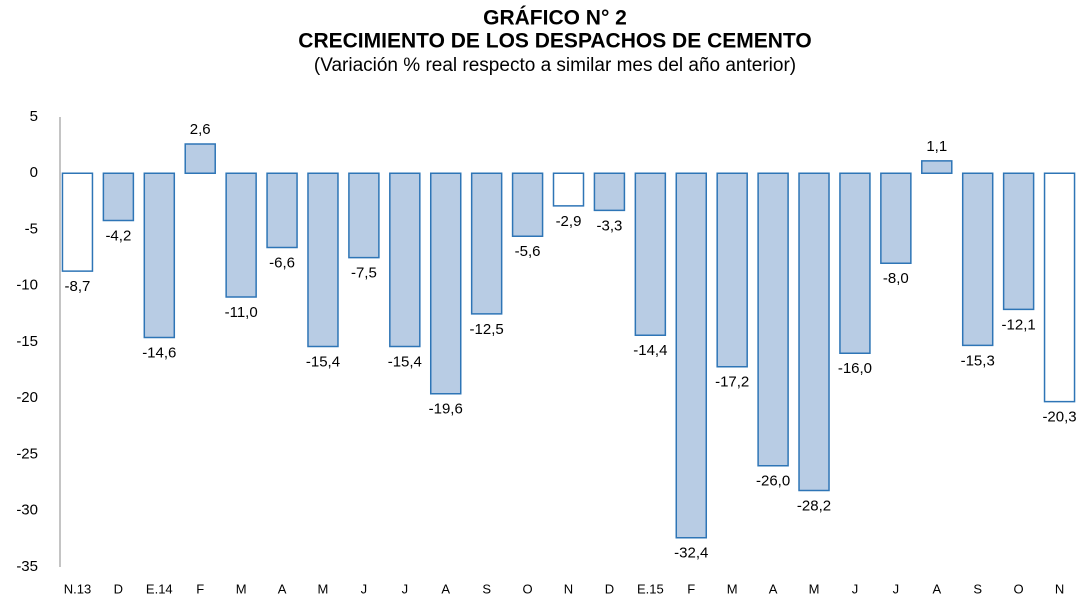 This screenshot has height=599, width=1080. Describe the element at coordinates (241, 312) in the screenshot. I see `value-label: -11,0` at that location.